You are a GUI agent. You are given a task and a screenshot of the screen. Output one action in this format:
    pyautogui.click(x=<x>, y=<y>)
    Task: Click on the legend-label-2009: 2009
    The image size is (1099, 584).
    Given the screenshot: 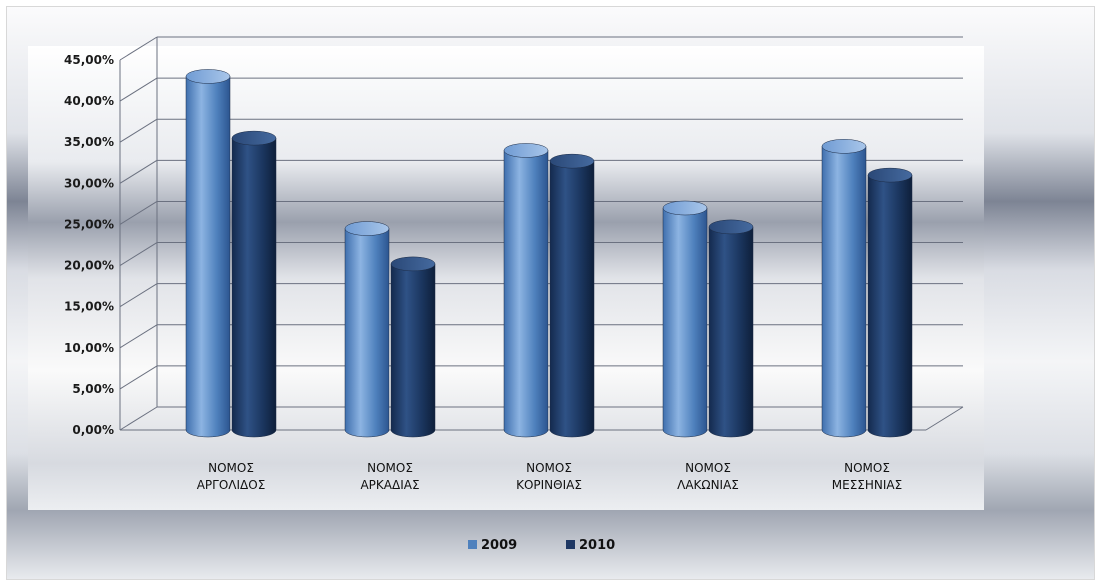 What is the action you would take?
    pyautogui.click(x=499, y=545)
    